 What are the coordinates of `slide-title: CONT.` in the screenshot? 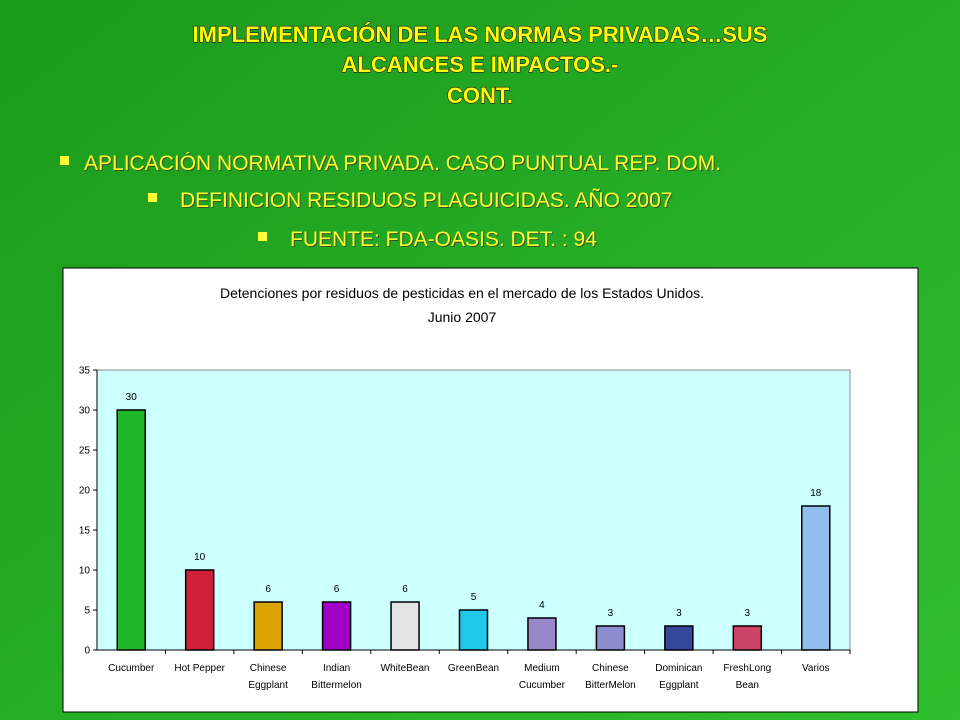 It's located at (480, 95).